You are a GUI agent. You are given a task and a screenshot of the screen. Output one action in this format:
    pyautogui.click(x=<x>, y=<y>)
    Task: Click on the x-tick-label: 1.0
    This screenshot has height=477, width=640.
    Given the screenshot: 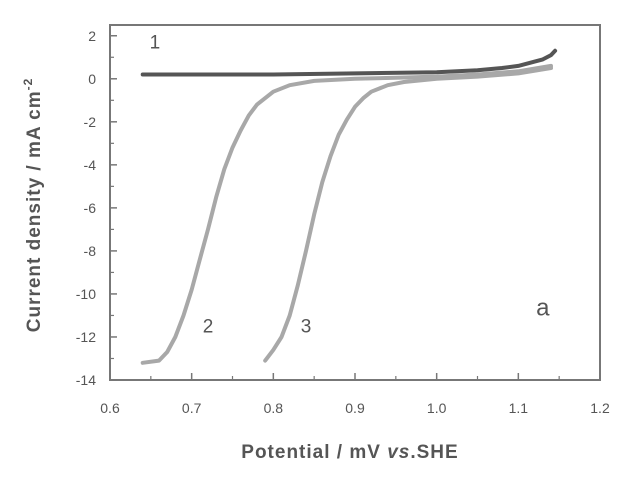 What is the action you would take?
    pyautogui.click(x=437, y=408)
    